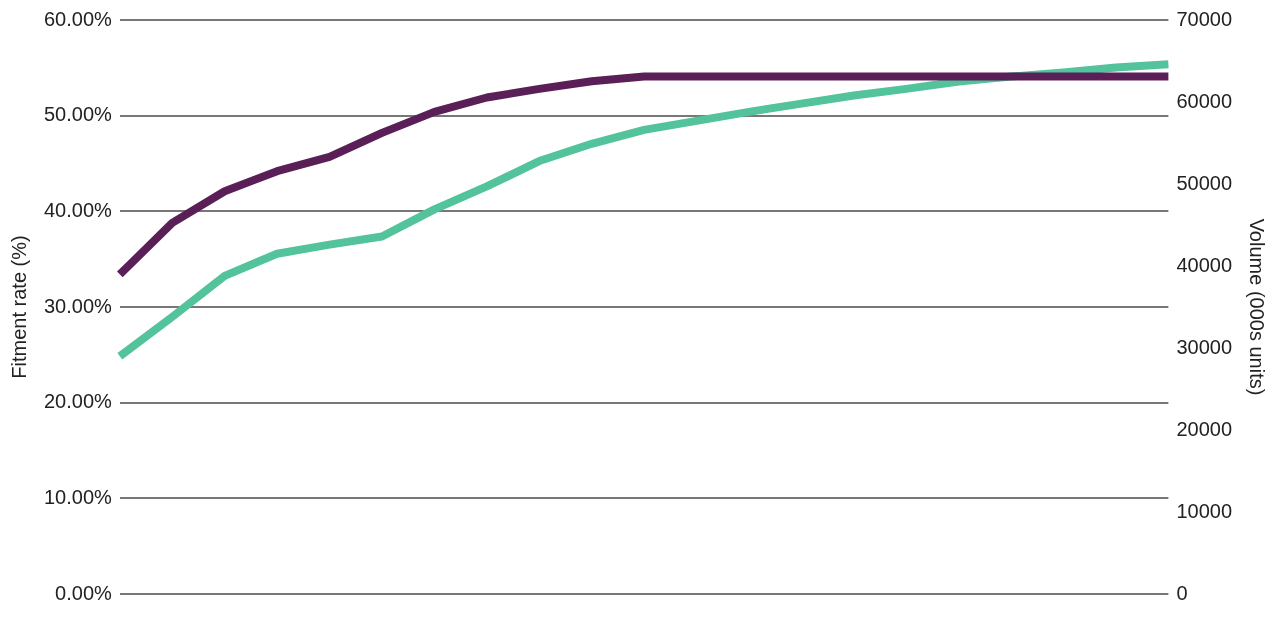 The image size is (1280, 640). What do you see at coordinates (1204, 264) in the screenshot?
I see `y2-tick-label: 40000` at bounding box center [1204, 264].